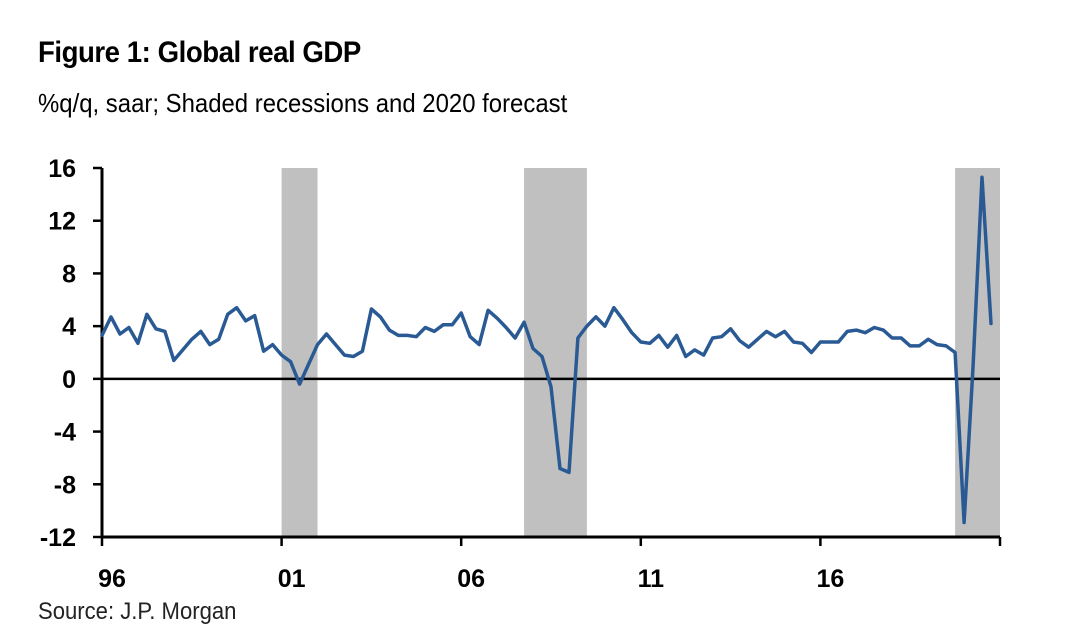  Describe the element at coordinates (62, 222) in the screenshot. I see `y-tick-label: 12` at that location.